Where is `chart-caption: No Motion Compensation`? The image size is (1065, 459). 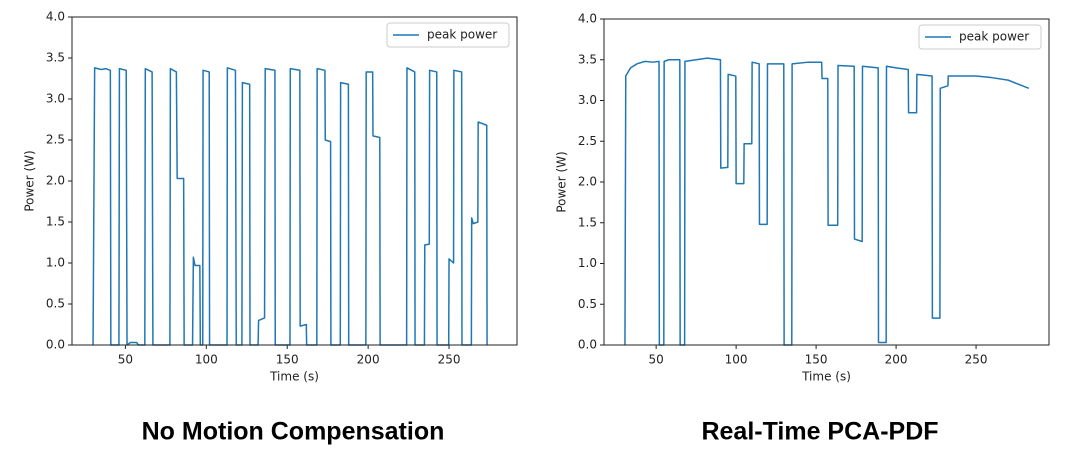
chart-caption: No Motion Compensation is located at coordinates (293, 432).